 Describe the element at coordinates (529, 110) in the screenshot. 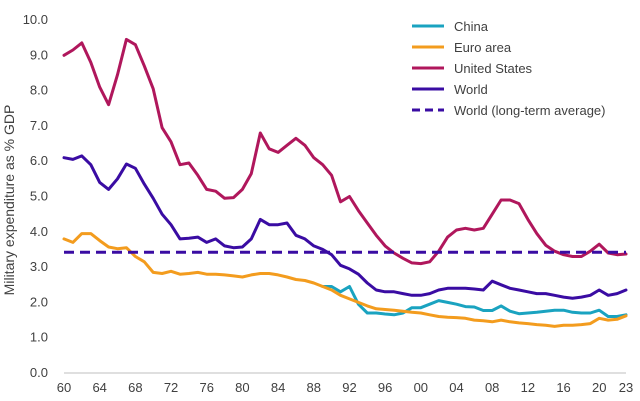

I see `legend-label: World (long-term average)` at that location.